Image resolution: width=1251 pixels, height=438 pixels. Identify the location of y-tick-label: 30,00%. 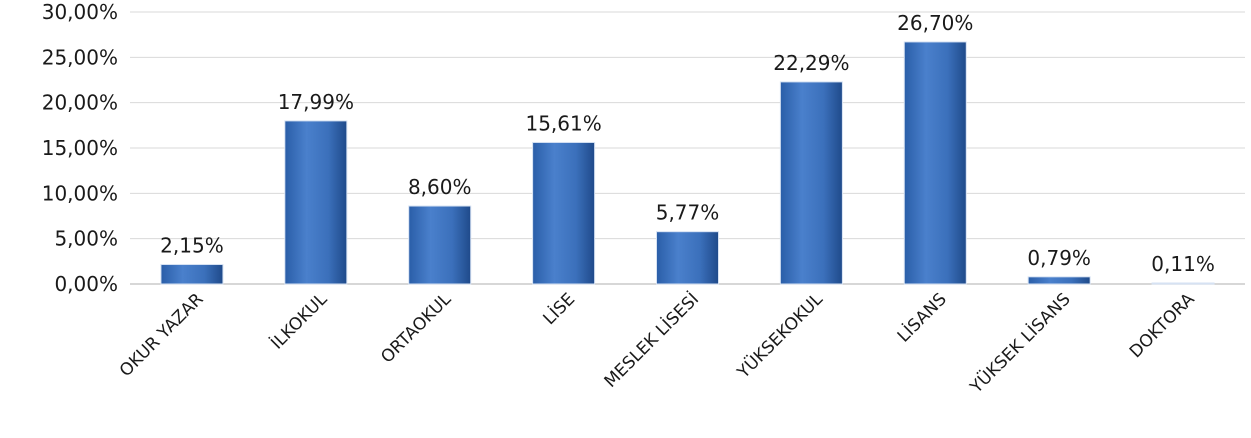
(80, 12).